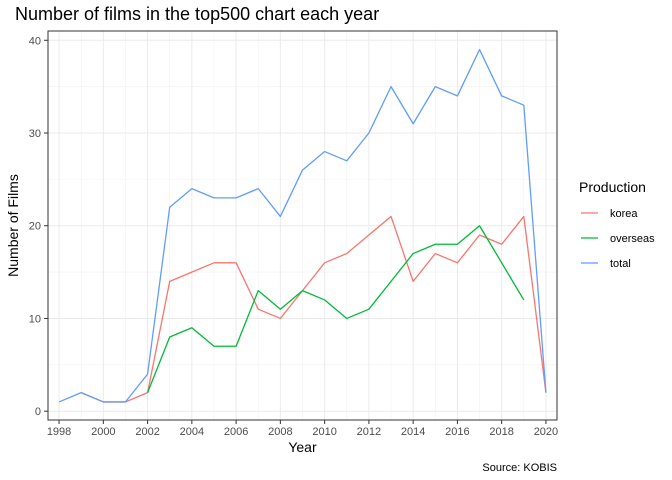  I want to click on x-tick-label: 2014, so click(413, 432).